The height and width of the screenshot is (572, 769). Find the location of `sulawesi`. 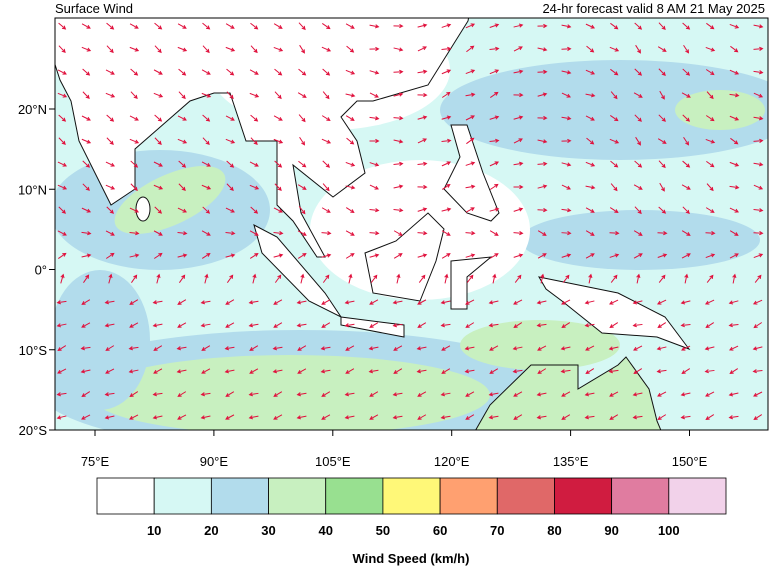

sulawesi is located at coordinates (471, 283).